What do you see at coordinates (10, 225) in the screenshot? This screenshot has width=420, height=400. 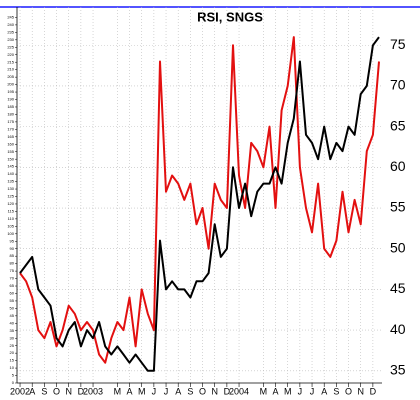 I see `y-tick-label: 105` at bounding box center [10, 225].